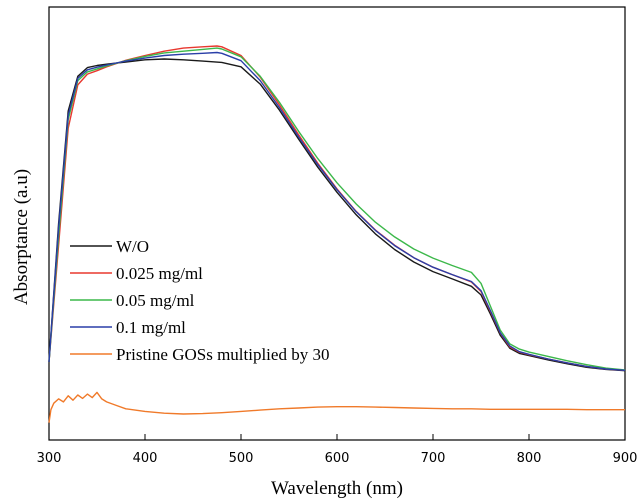 The image size is (640, 503). I want to click on legend-label: Pristine GOSs multiplied by 30, so click(222, 354).